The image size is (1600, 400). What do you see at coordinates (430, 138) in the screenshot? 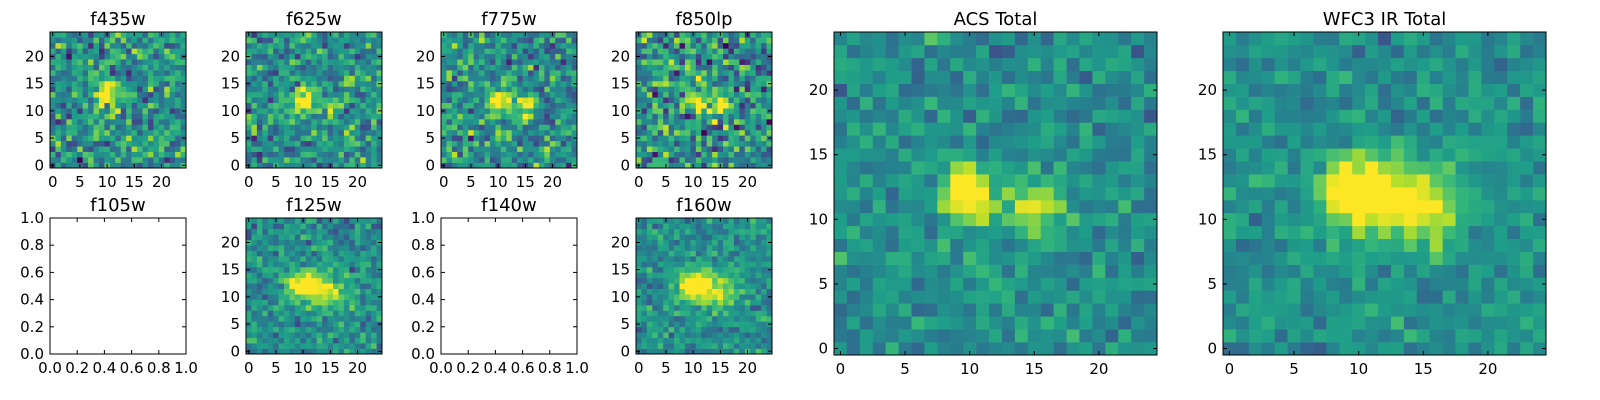
I see `y-tick-label: 5` at bounding box center [430, 138].